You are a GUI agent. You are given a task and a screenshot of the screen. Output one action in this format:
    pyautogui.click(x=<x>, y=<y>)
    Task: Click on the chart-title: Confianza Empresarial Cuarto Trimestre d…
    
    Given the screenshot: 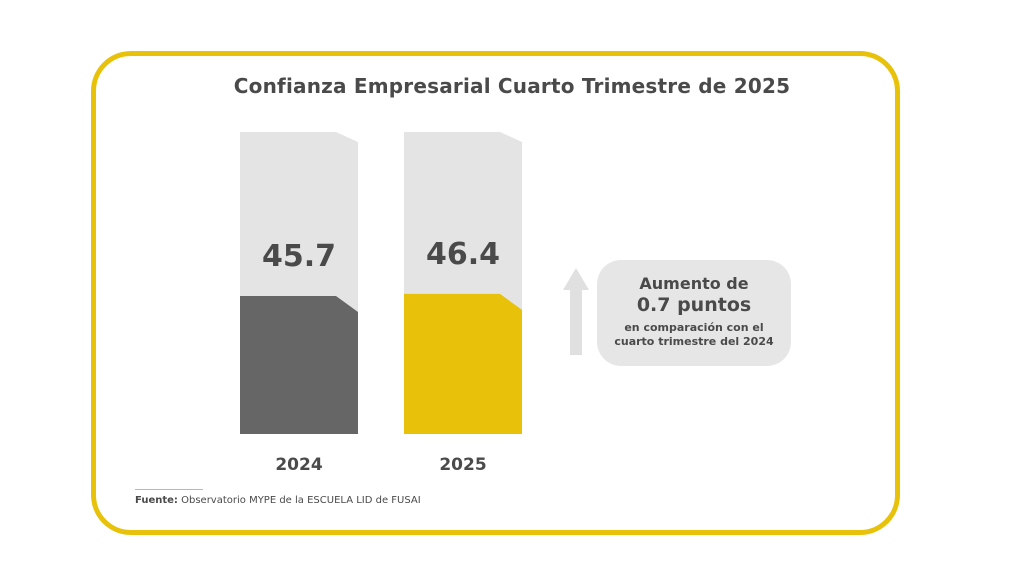 What is the action you would take?
    pyautogui.click(x=512, y=86)
    